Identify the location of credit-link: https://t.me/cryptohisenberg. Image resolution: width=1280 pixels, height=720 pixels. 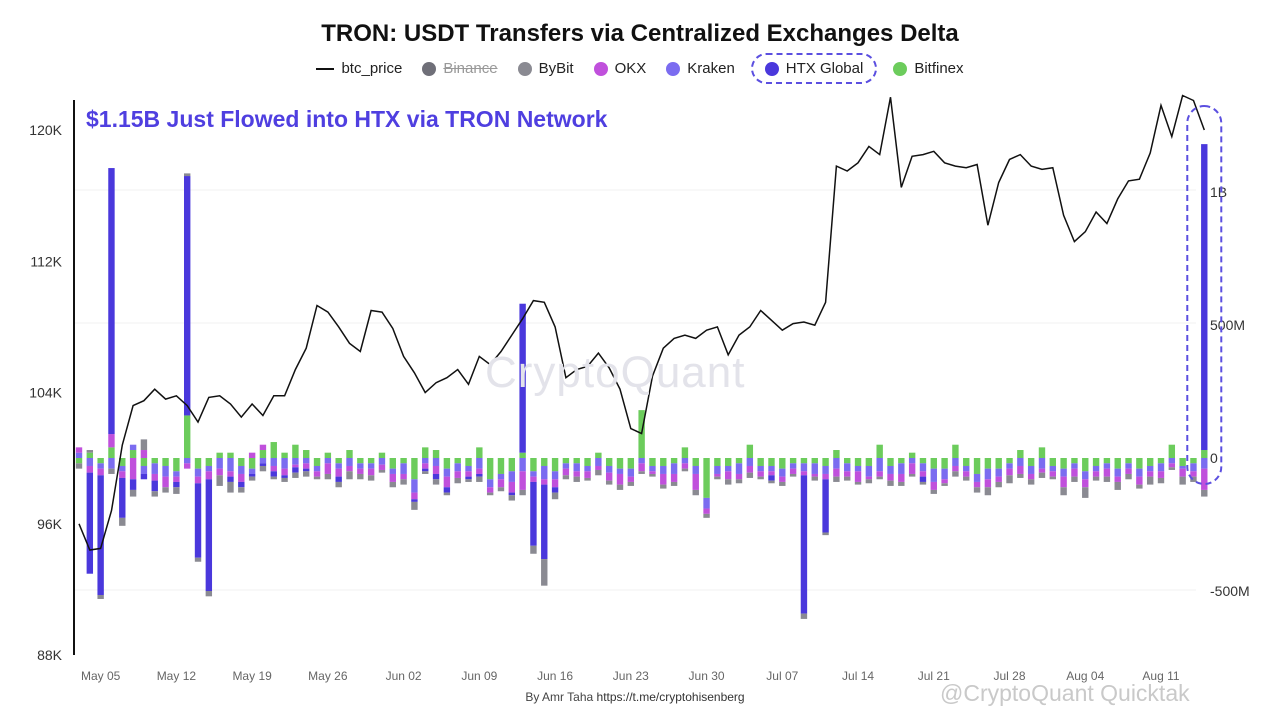
(670, 697).